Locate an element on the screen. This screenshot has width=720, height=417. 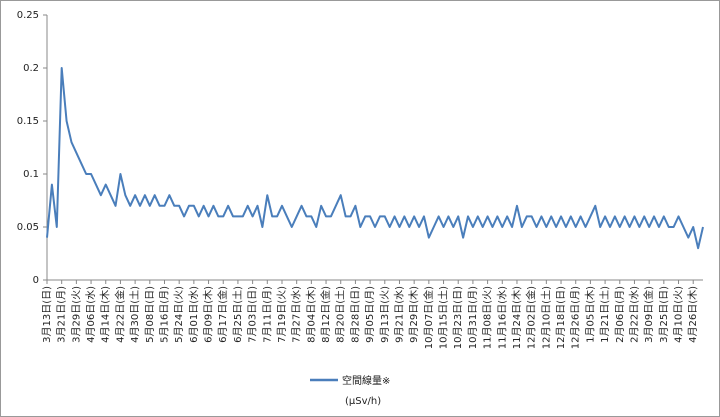
x-tick-label: 5月24日(火) is located at coordinates (179, 314).